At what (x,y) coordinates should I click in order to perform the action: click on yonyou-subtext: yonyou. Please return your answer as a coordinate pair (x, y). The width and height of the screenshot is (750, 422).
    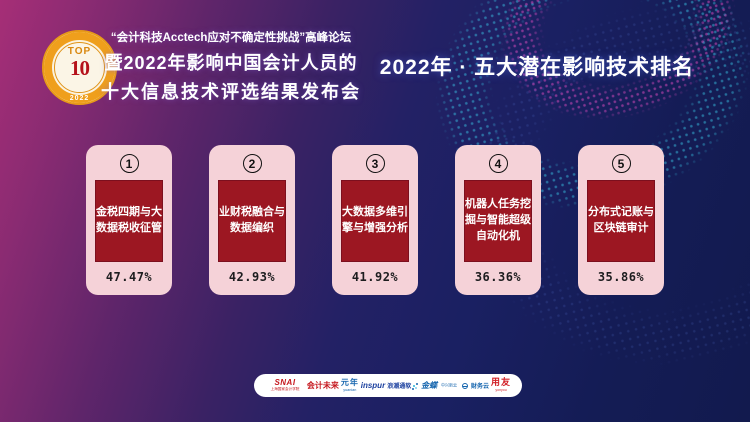
    Looking at the image, I should click on (501, 390).